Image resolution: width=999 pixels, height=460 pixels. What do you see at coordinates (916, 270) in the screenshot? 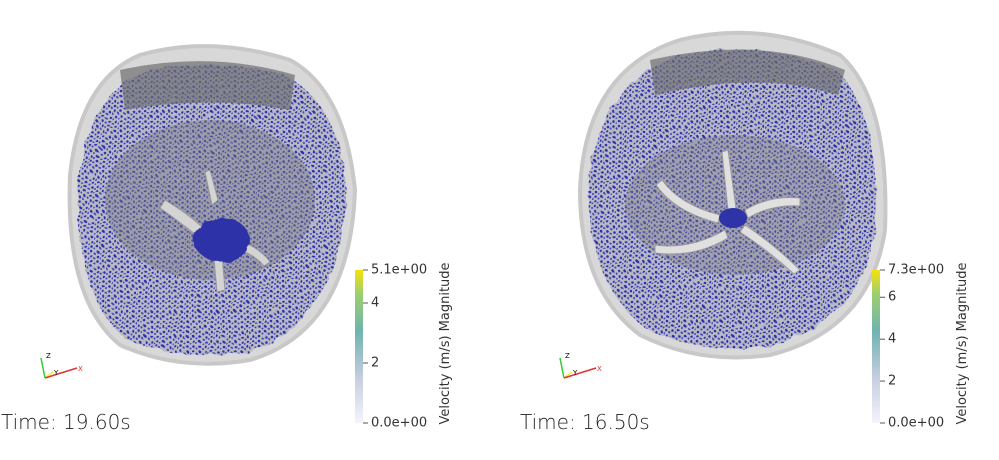
I see `colorbar-tick-label: 7.3e+00` at bounding box center [916, 270].